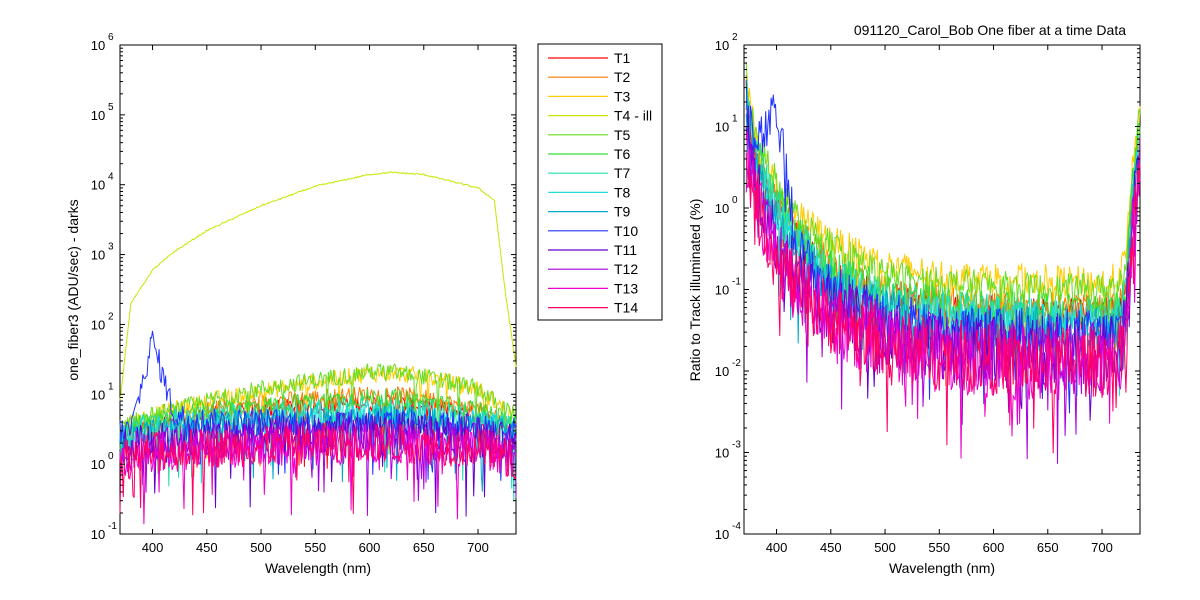  I want to click on left-series-line-t12, so click(318, 467).